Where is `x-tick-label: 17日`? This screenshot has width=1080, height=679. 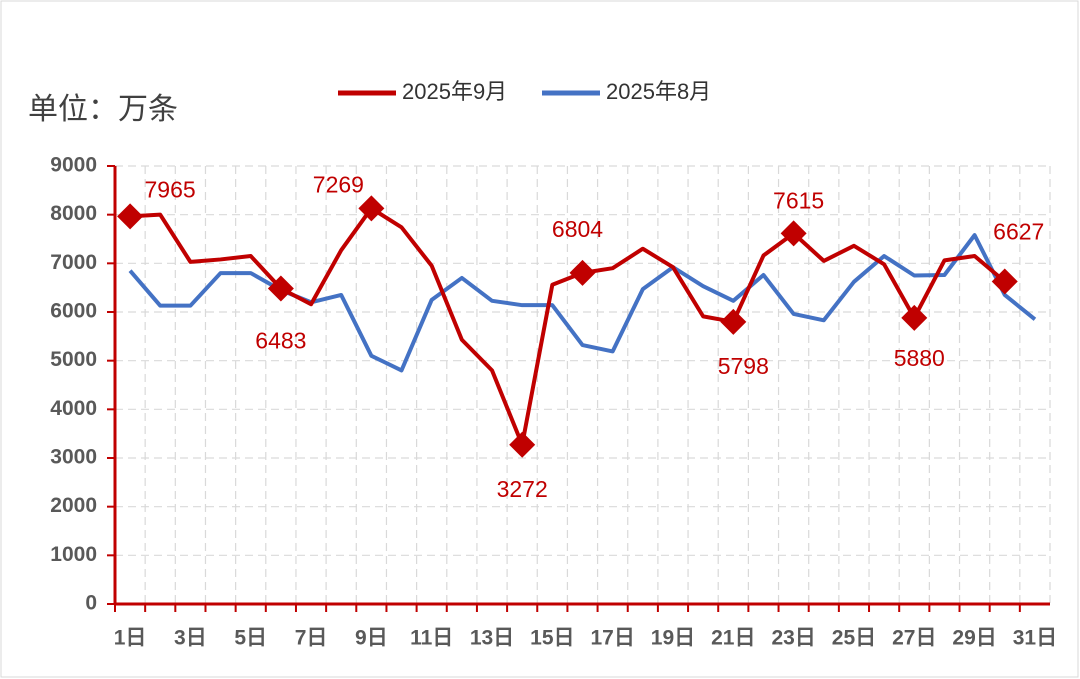
x-tick-label: 17日 is located at coordinates (612, 638).